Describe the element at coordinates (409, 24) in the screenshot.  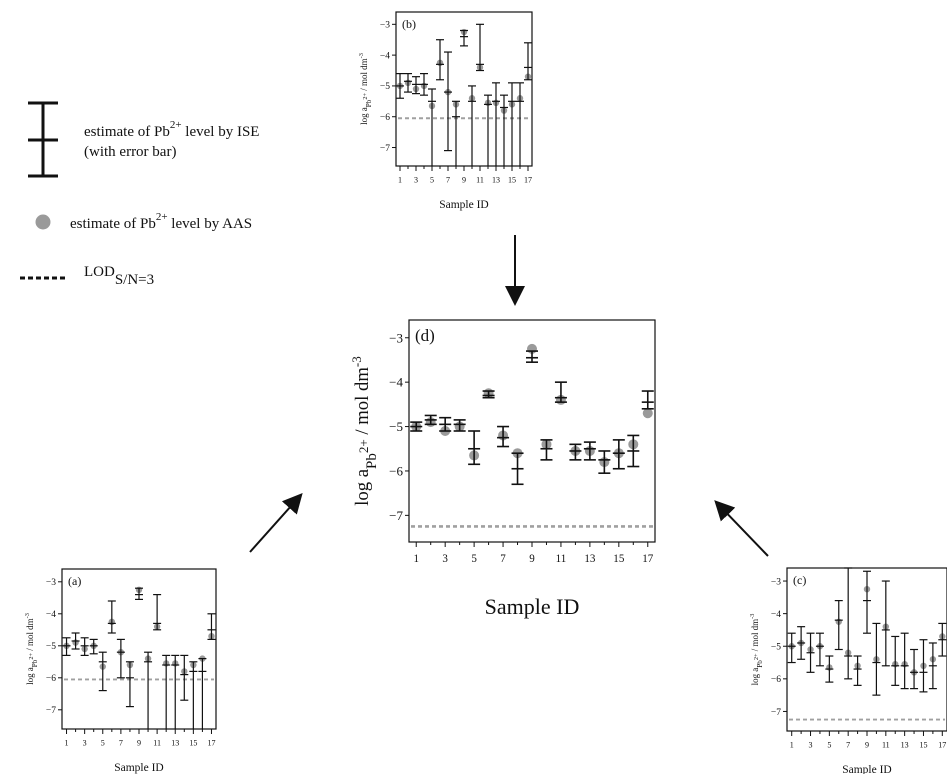
I see `panel-label: (b)` at that location.